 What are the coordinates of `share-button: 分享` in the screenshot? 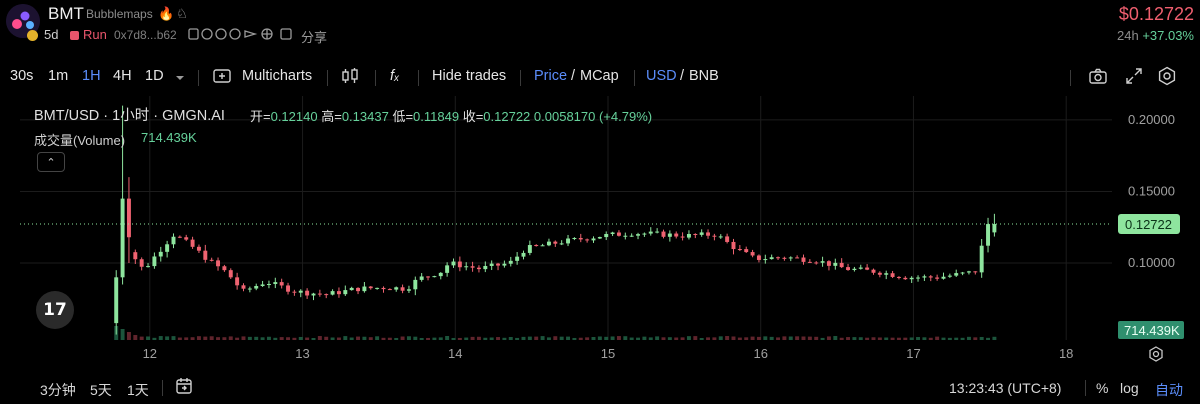 It's located at (314, 37).